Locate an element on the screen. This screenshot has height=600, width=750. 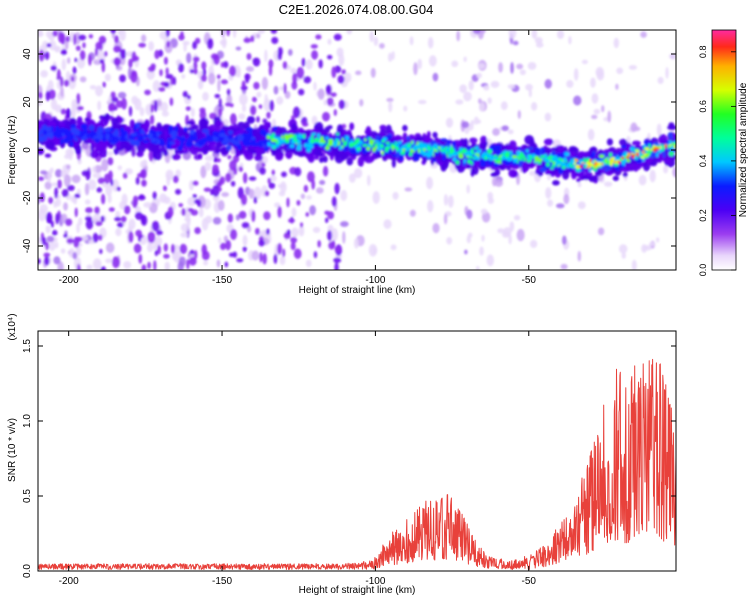
snr-x-tick-label: -150 is located at coordinates (222, 581).